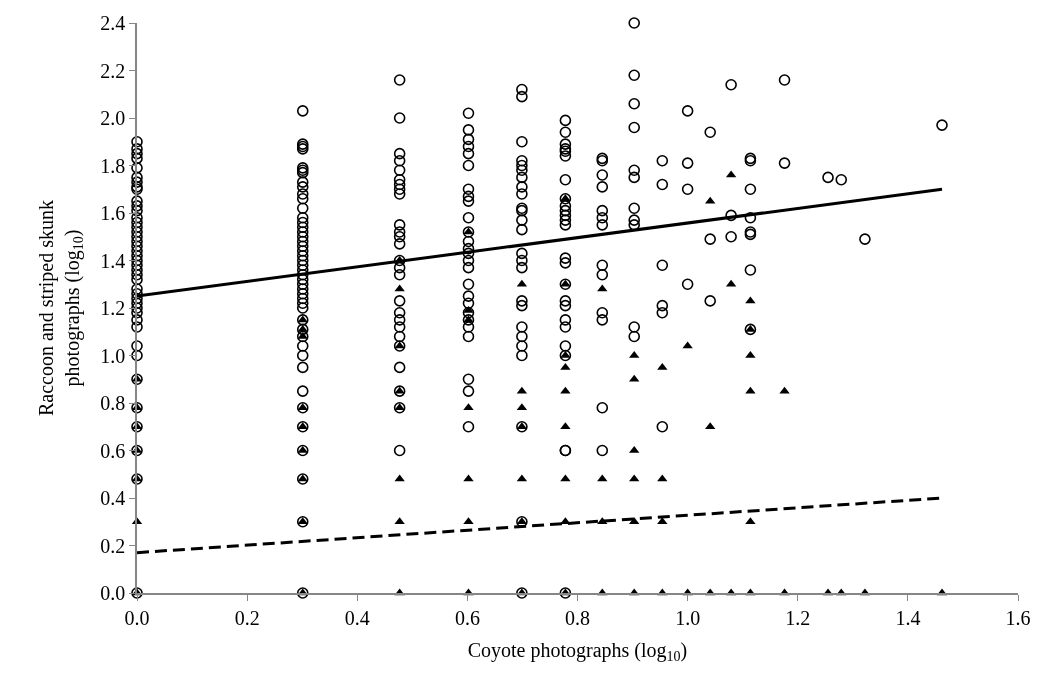 This screenshot has height=688, width=1064. I want to click on y-tick-label: 0.8, so click(113, 403).